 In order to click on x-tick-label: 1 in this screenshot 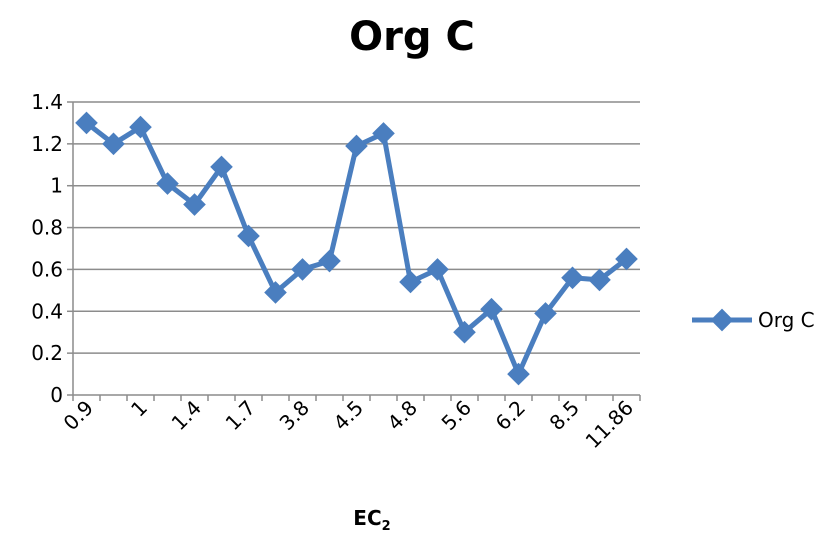, I will do `click(139, 409)`.